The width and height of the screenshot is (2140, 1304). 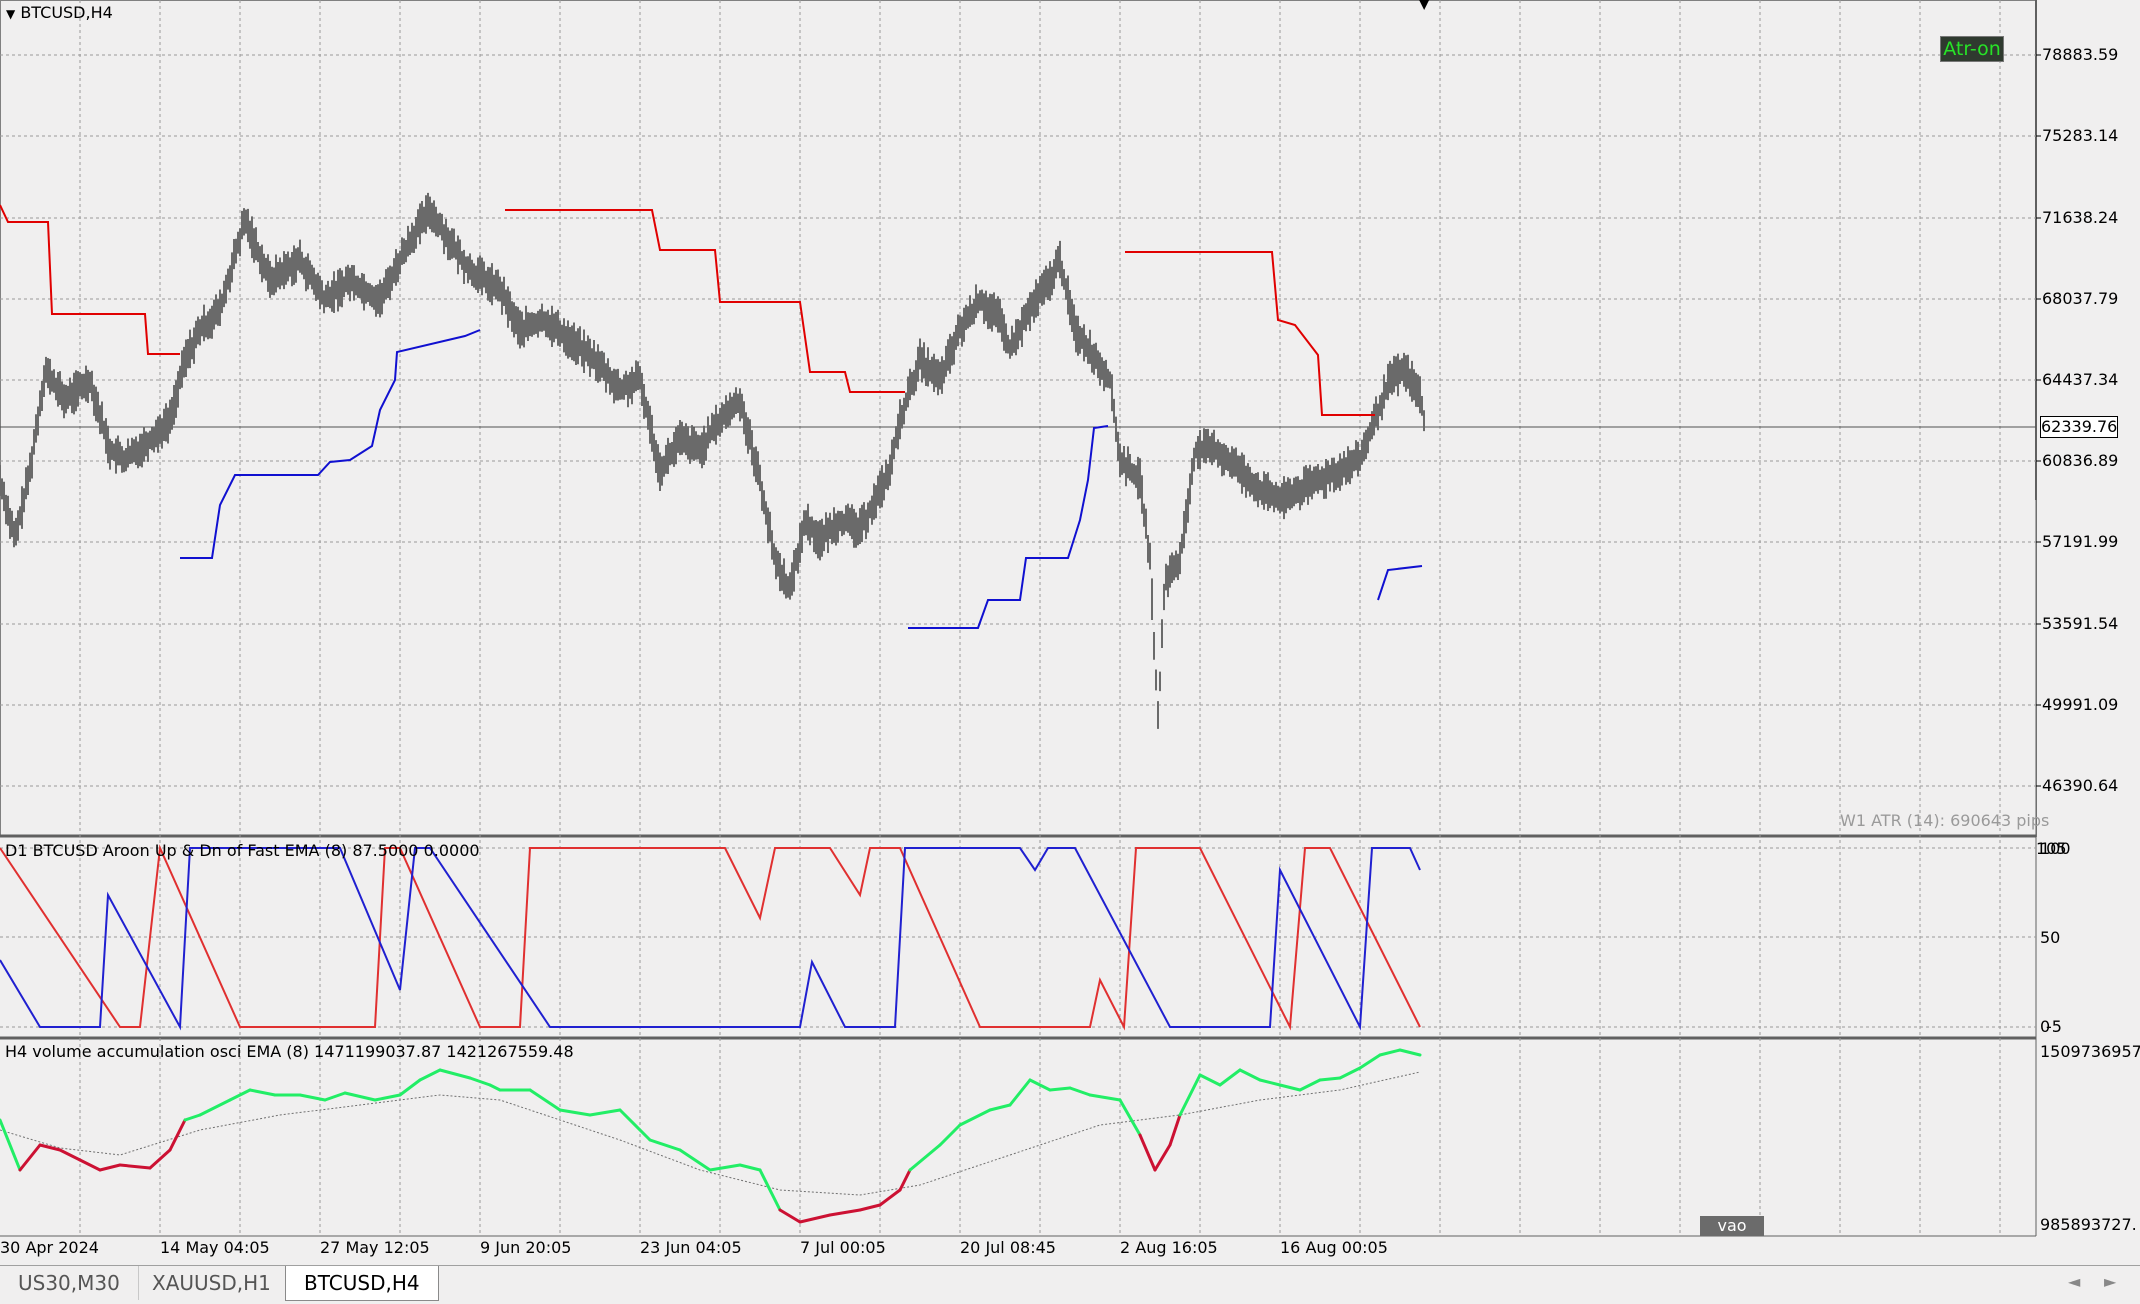 What do you see at coordinates (2080, 379) in the screenshot?
I see `price-axis-label: 64437.34` at bounding box center [2080, 379].